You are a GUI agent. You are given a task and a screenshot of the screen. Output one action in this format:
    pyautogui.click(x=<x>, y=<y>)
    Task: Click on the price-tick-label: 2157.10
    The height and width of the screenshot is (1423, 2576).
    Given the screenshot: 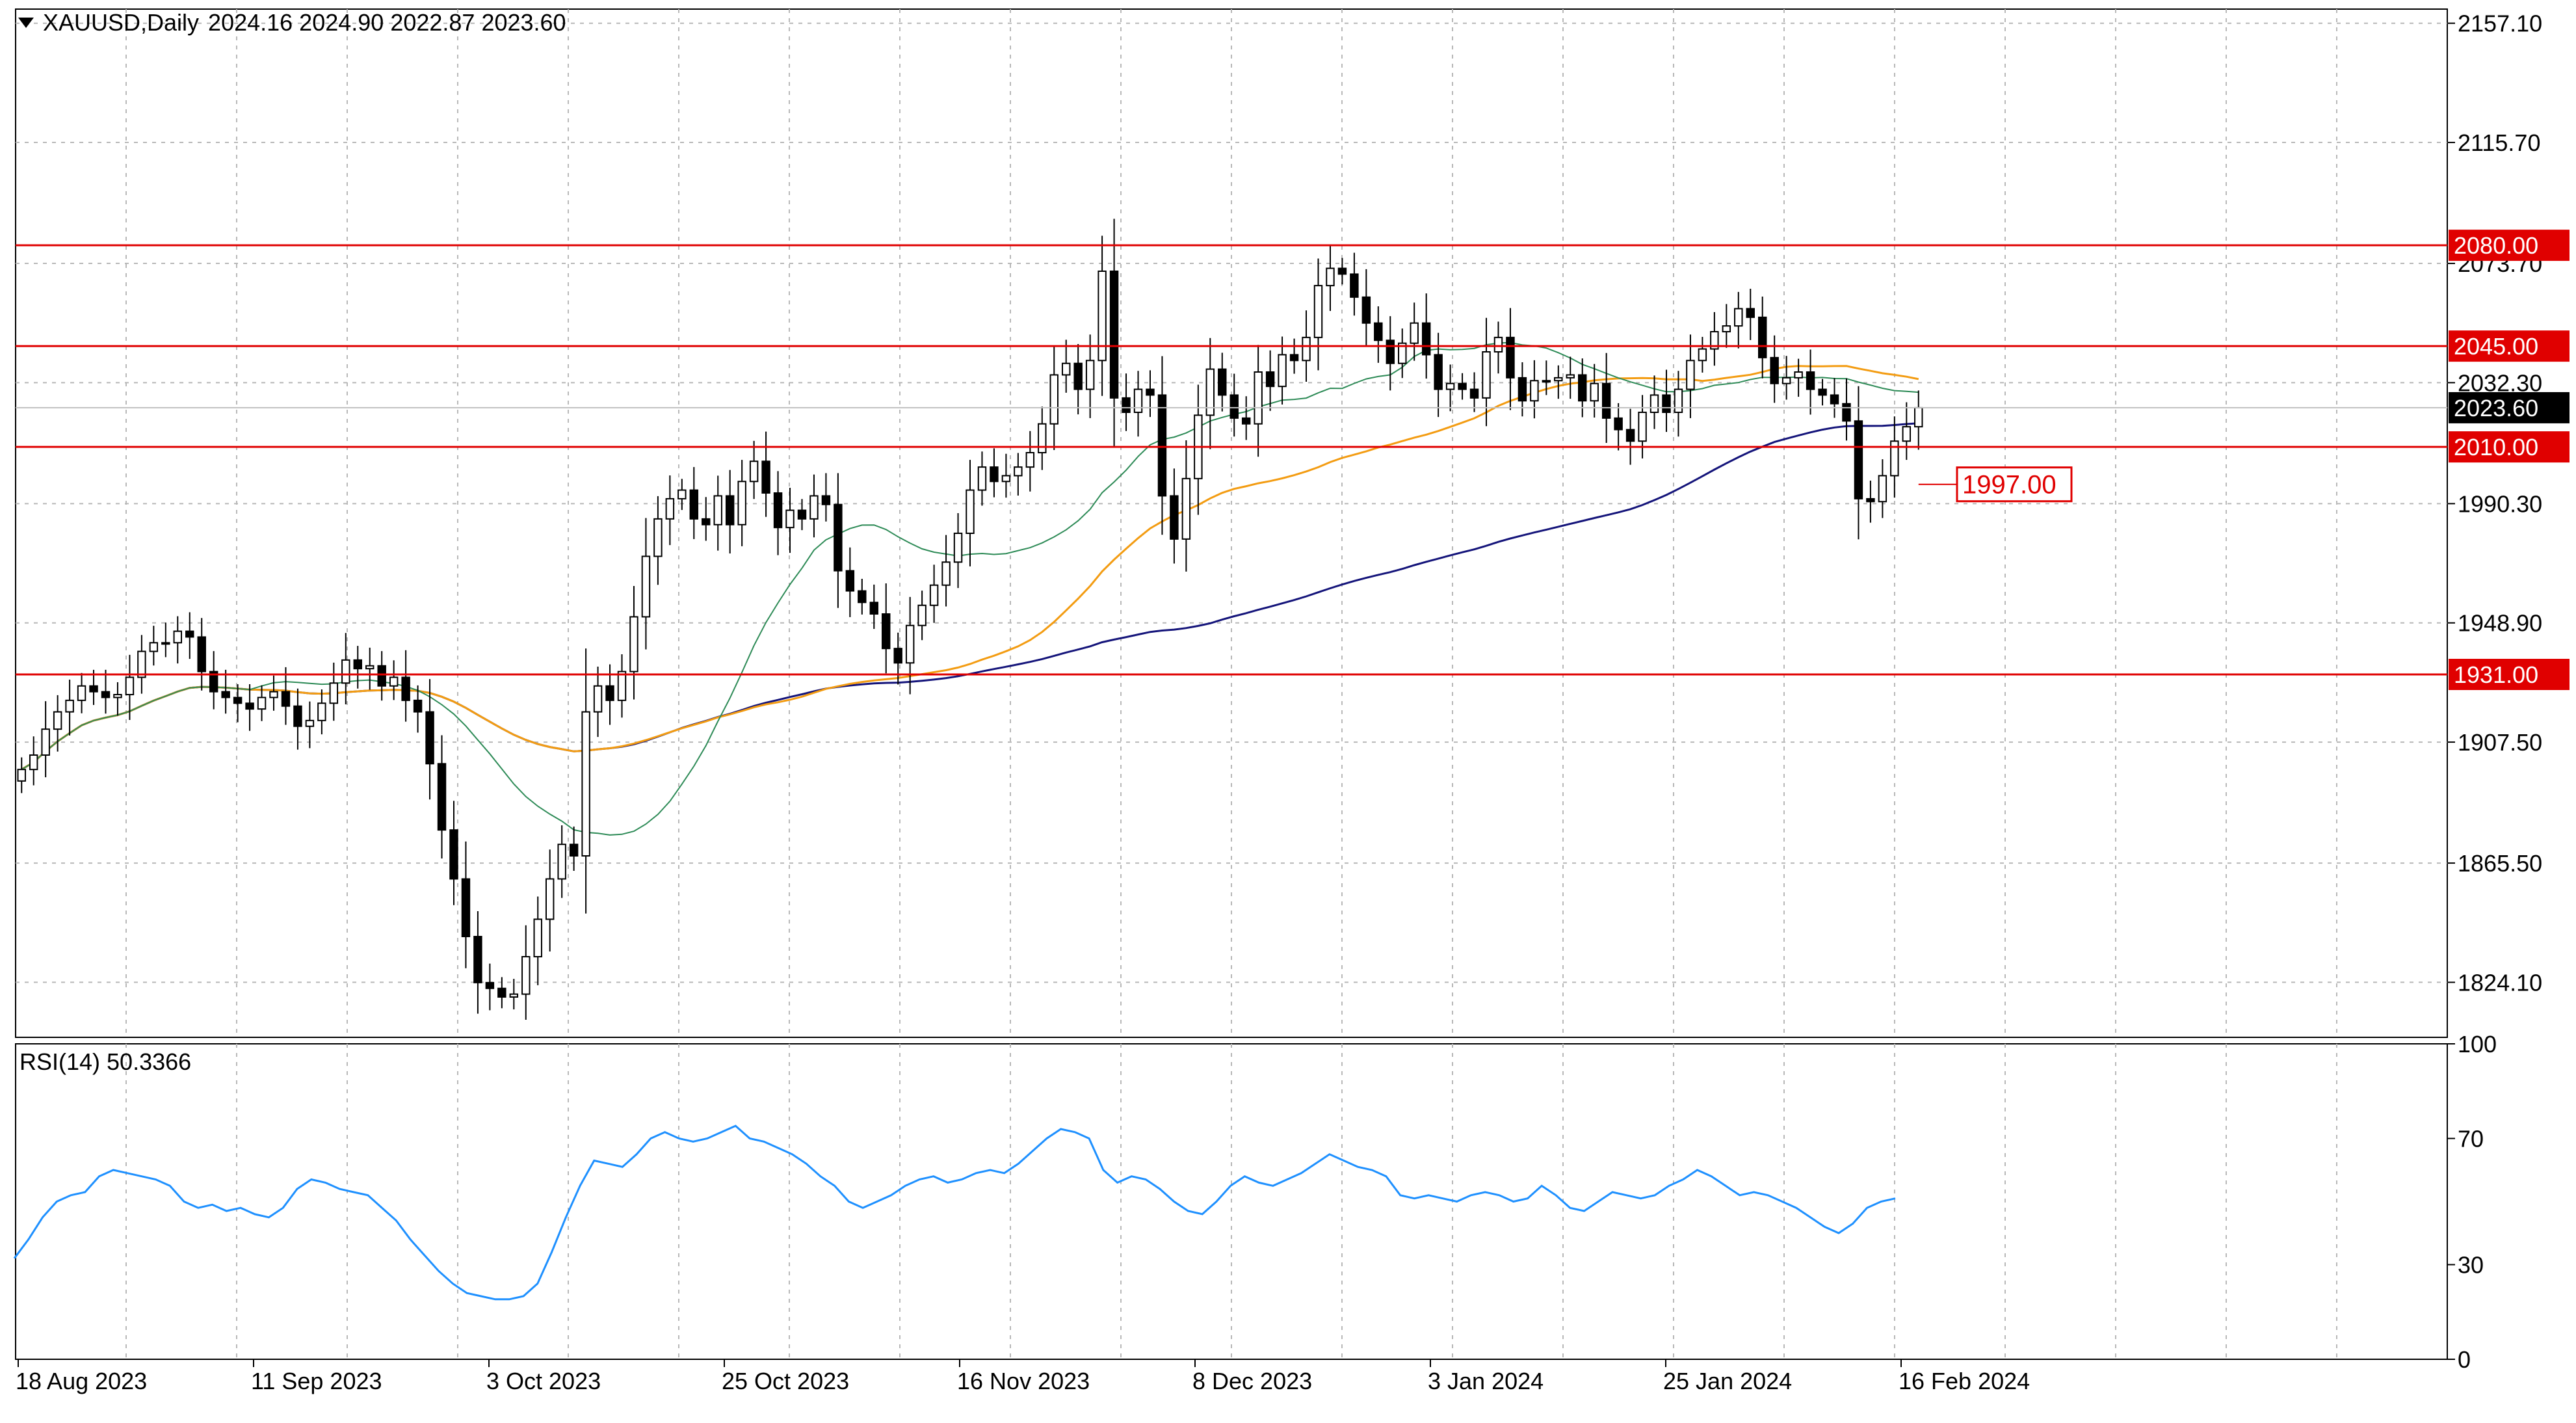 What is the action you would take?
    pyautogui.click(x=2500, y=23)
    